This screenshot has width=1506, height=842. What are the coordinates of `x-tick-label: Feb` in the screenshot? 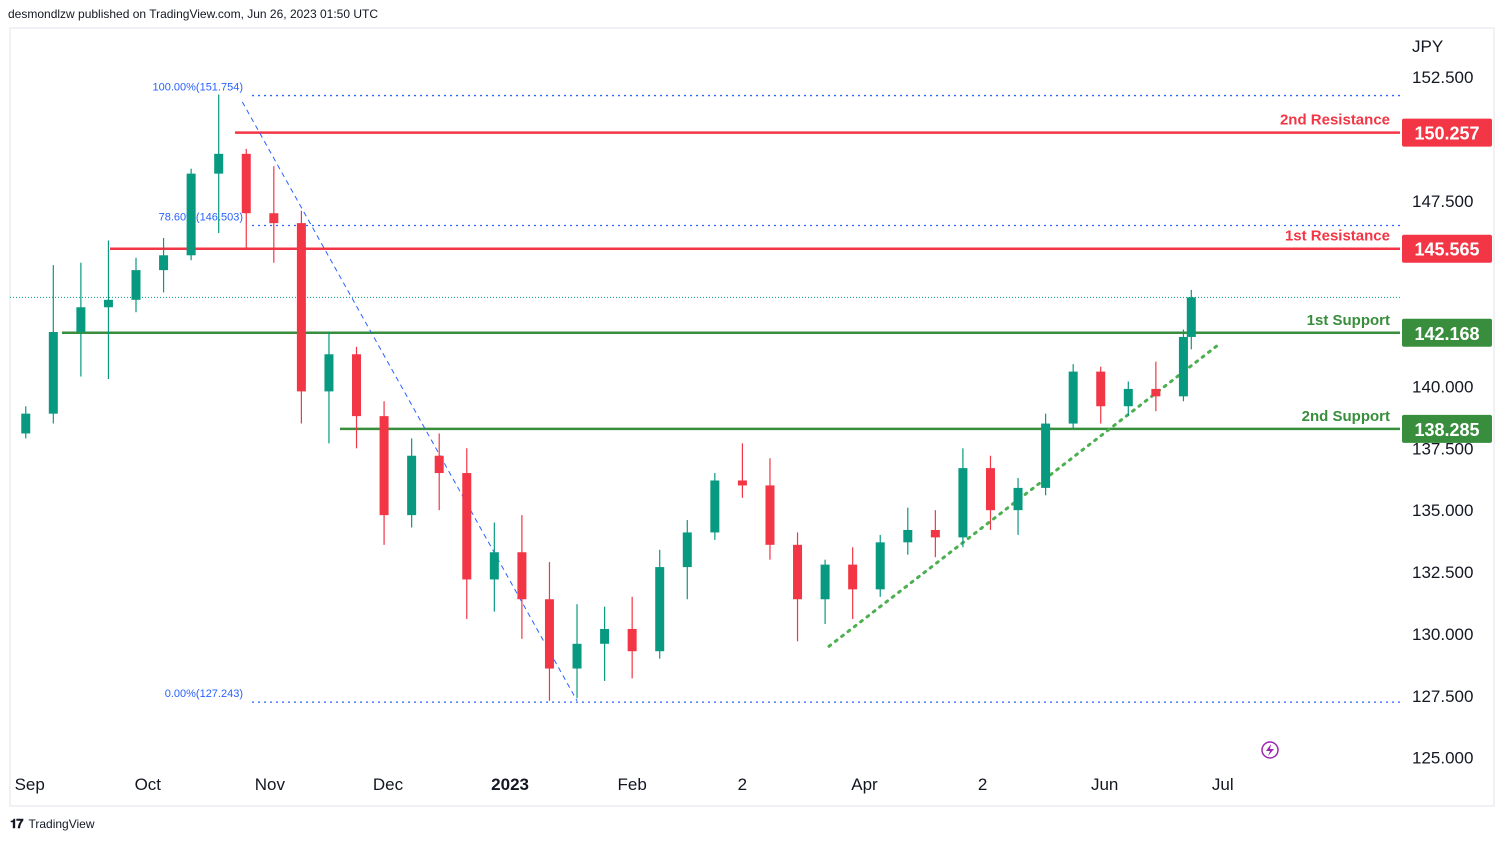 It's located at (632, 784).